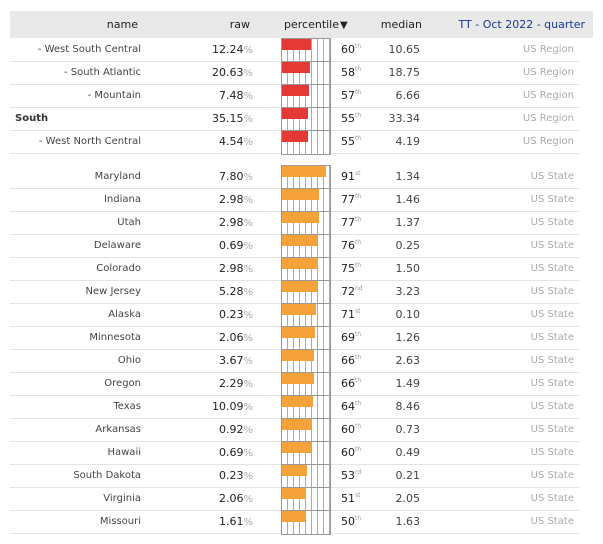 This screenshot has height=544, width=603. I want to click on row-name: Hawaii, so click(124, 452).